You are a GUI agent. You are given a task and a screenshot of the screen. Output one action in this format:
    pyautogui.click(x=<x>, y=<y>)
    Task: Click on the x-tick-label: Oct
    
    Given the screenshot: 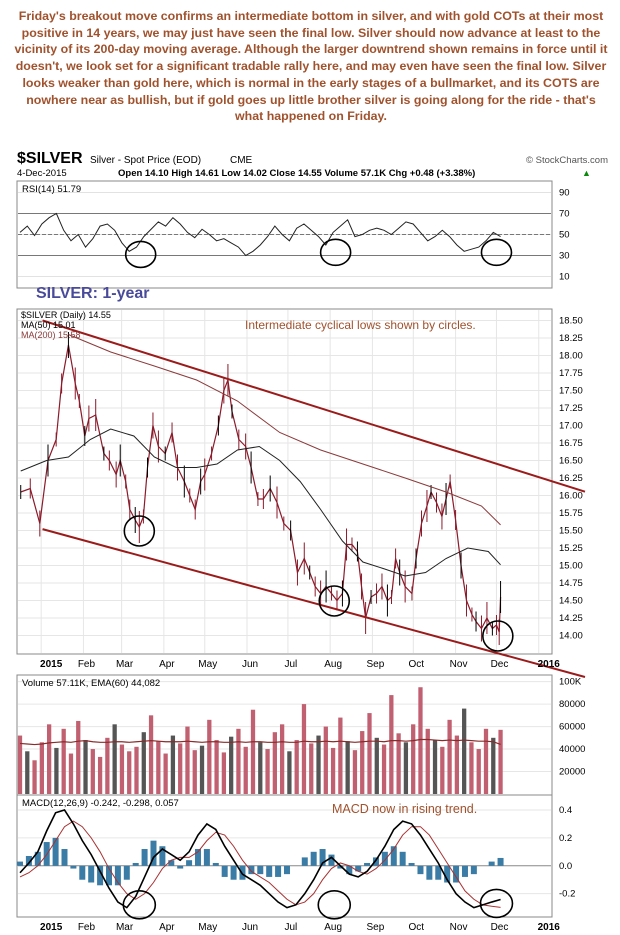 What is the action you would take?
    pyautogui.click(x=417, y=664)
    